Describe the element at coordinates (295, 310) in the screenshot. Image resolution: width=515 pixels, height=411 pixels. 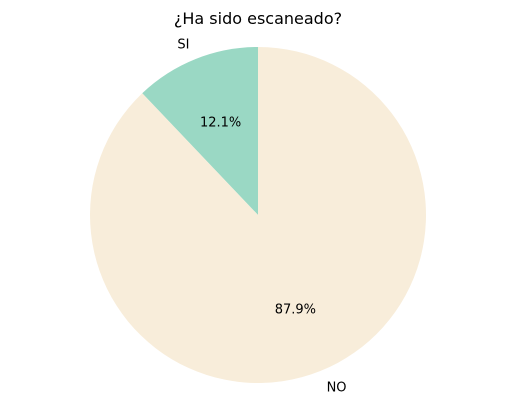
I see `pct-label-no: 87.9%` at that location.